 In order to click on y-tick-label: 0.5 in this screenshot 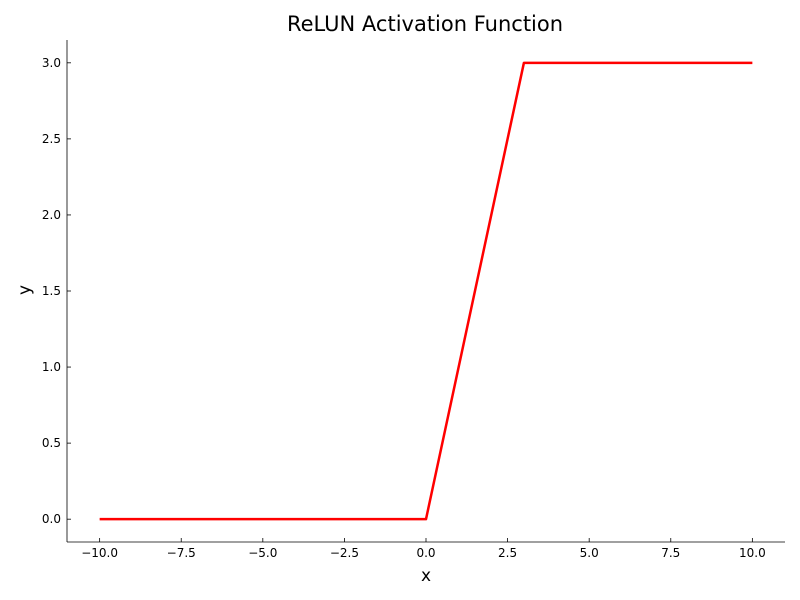, I will do `click(51, 443)`.